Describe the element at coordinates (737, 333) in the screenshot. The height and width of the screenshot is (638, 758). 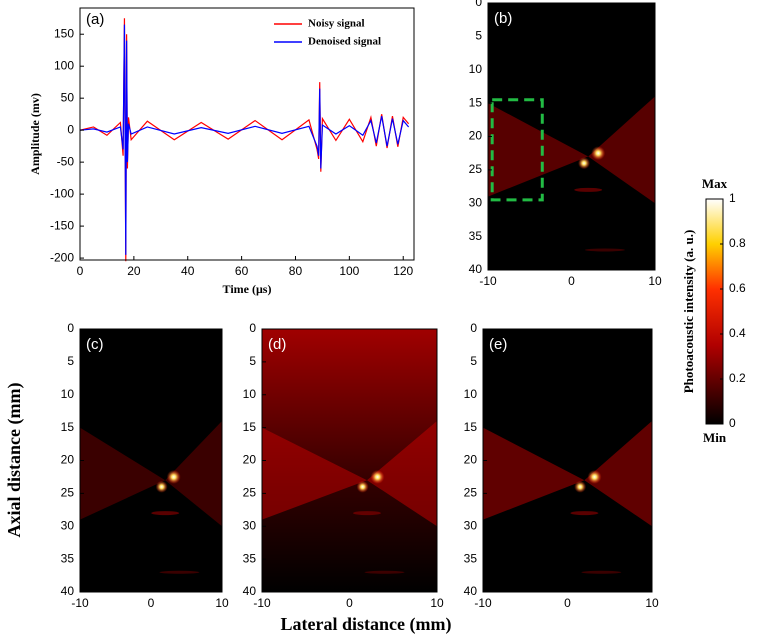
I see `colorbar-tick-label: 0.4` at that location.